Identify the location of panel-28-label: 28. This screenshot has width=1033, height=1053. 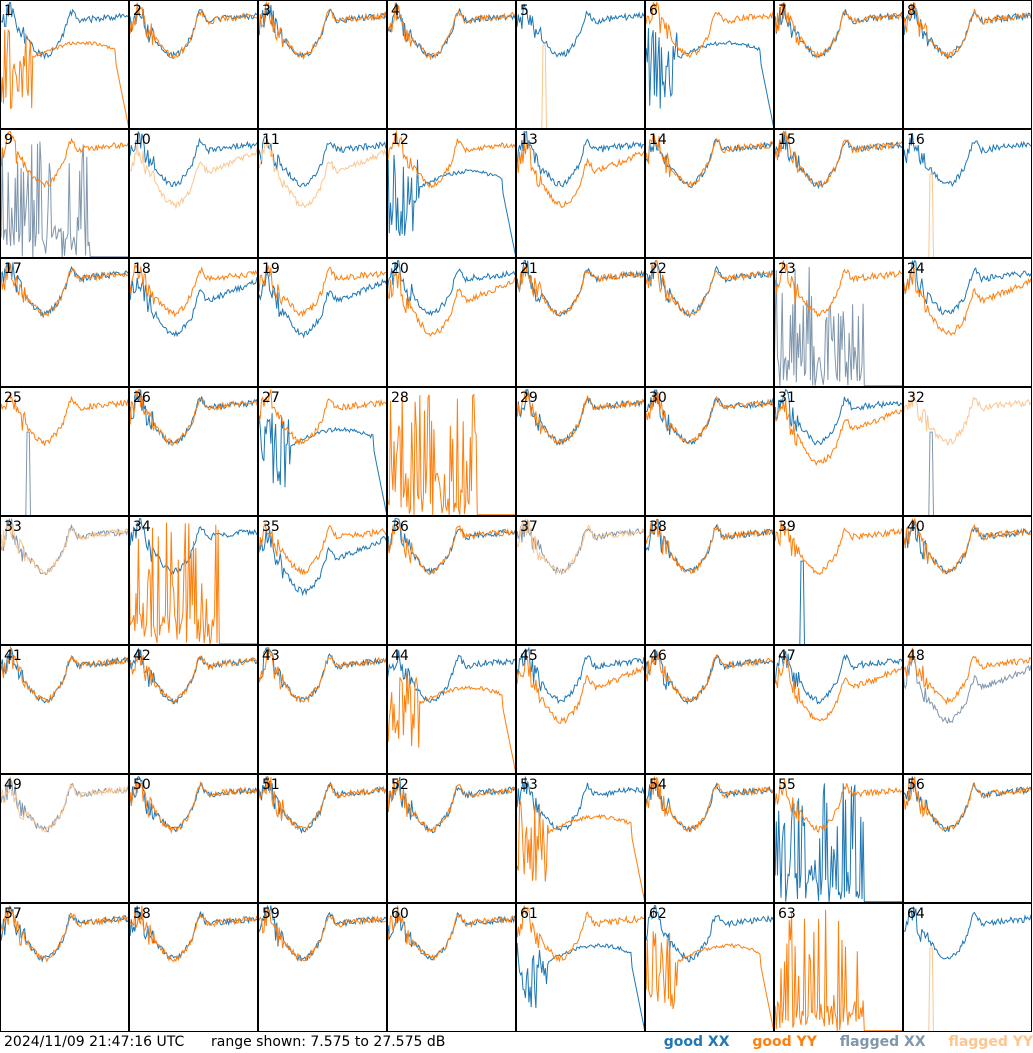
(400, 398).